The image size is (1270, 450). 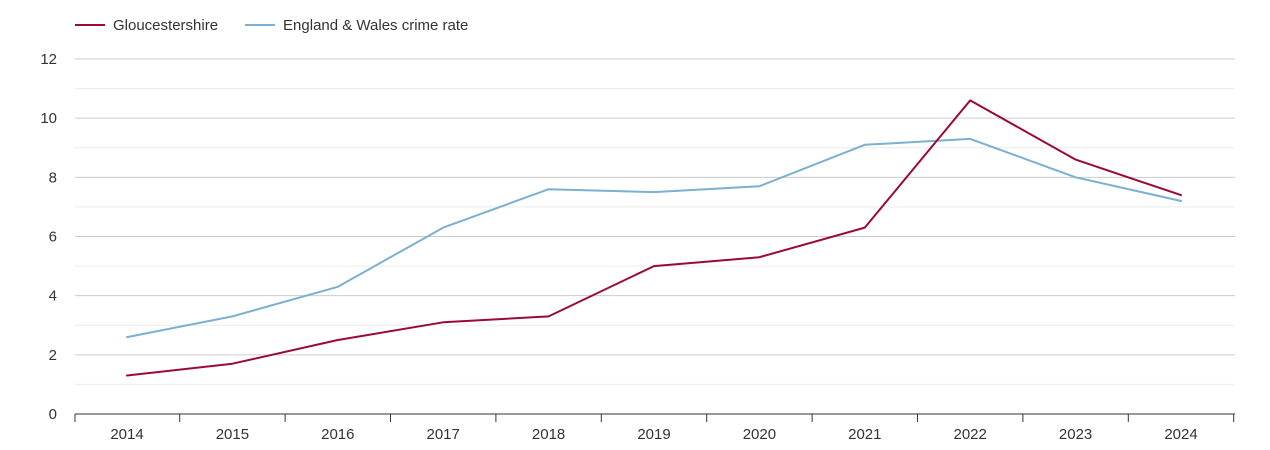 I want to click on x-tick-label: 2019, so click(x=653, y=434).